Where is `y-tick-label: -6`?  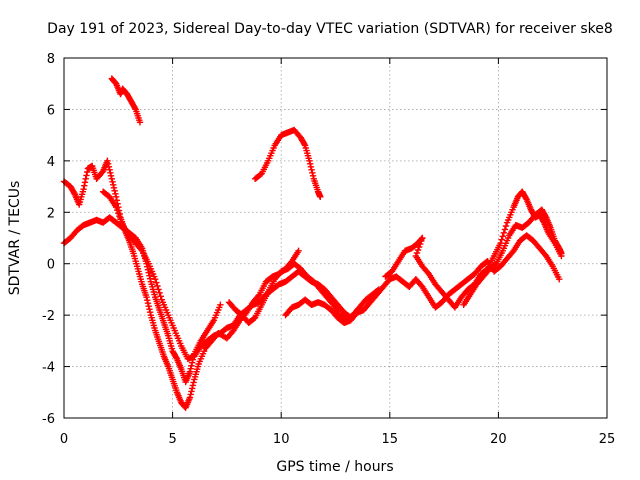 y-tick-label: -6 is located at coordinates (48, 419).